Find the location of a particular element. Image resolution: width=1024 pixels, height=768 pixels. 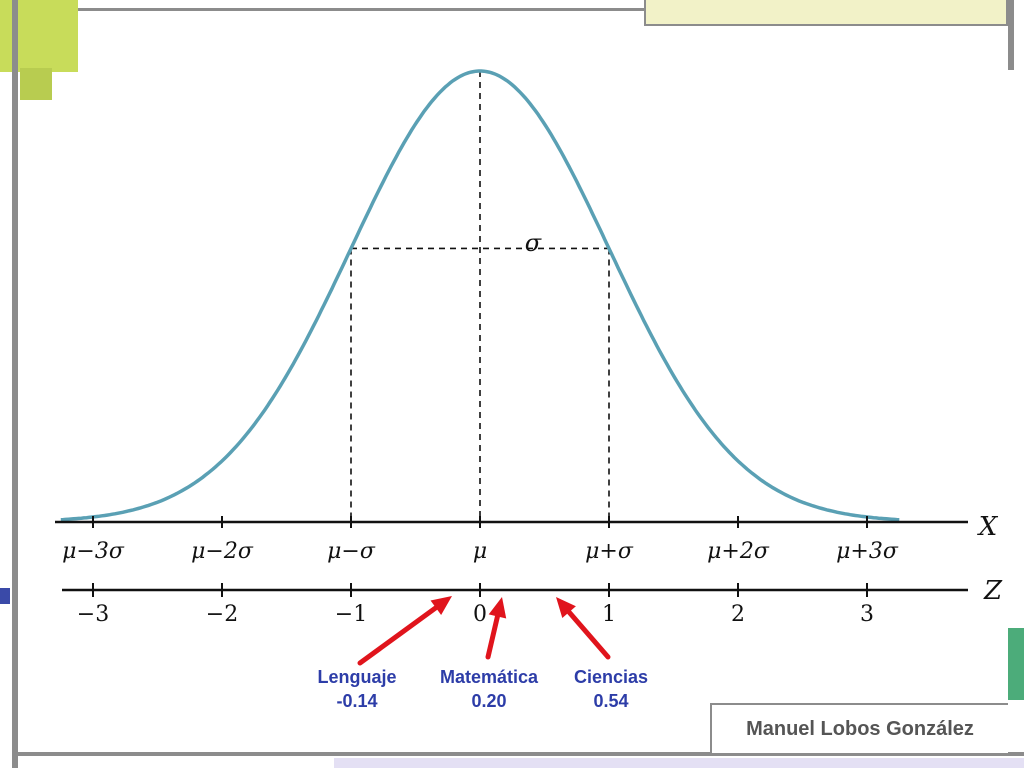

frame-bar-top is located at coordinates (361, 9).